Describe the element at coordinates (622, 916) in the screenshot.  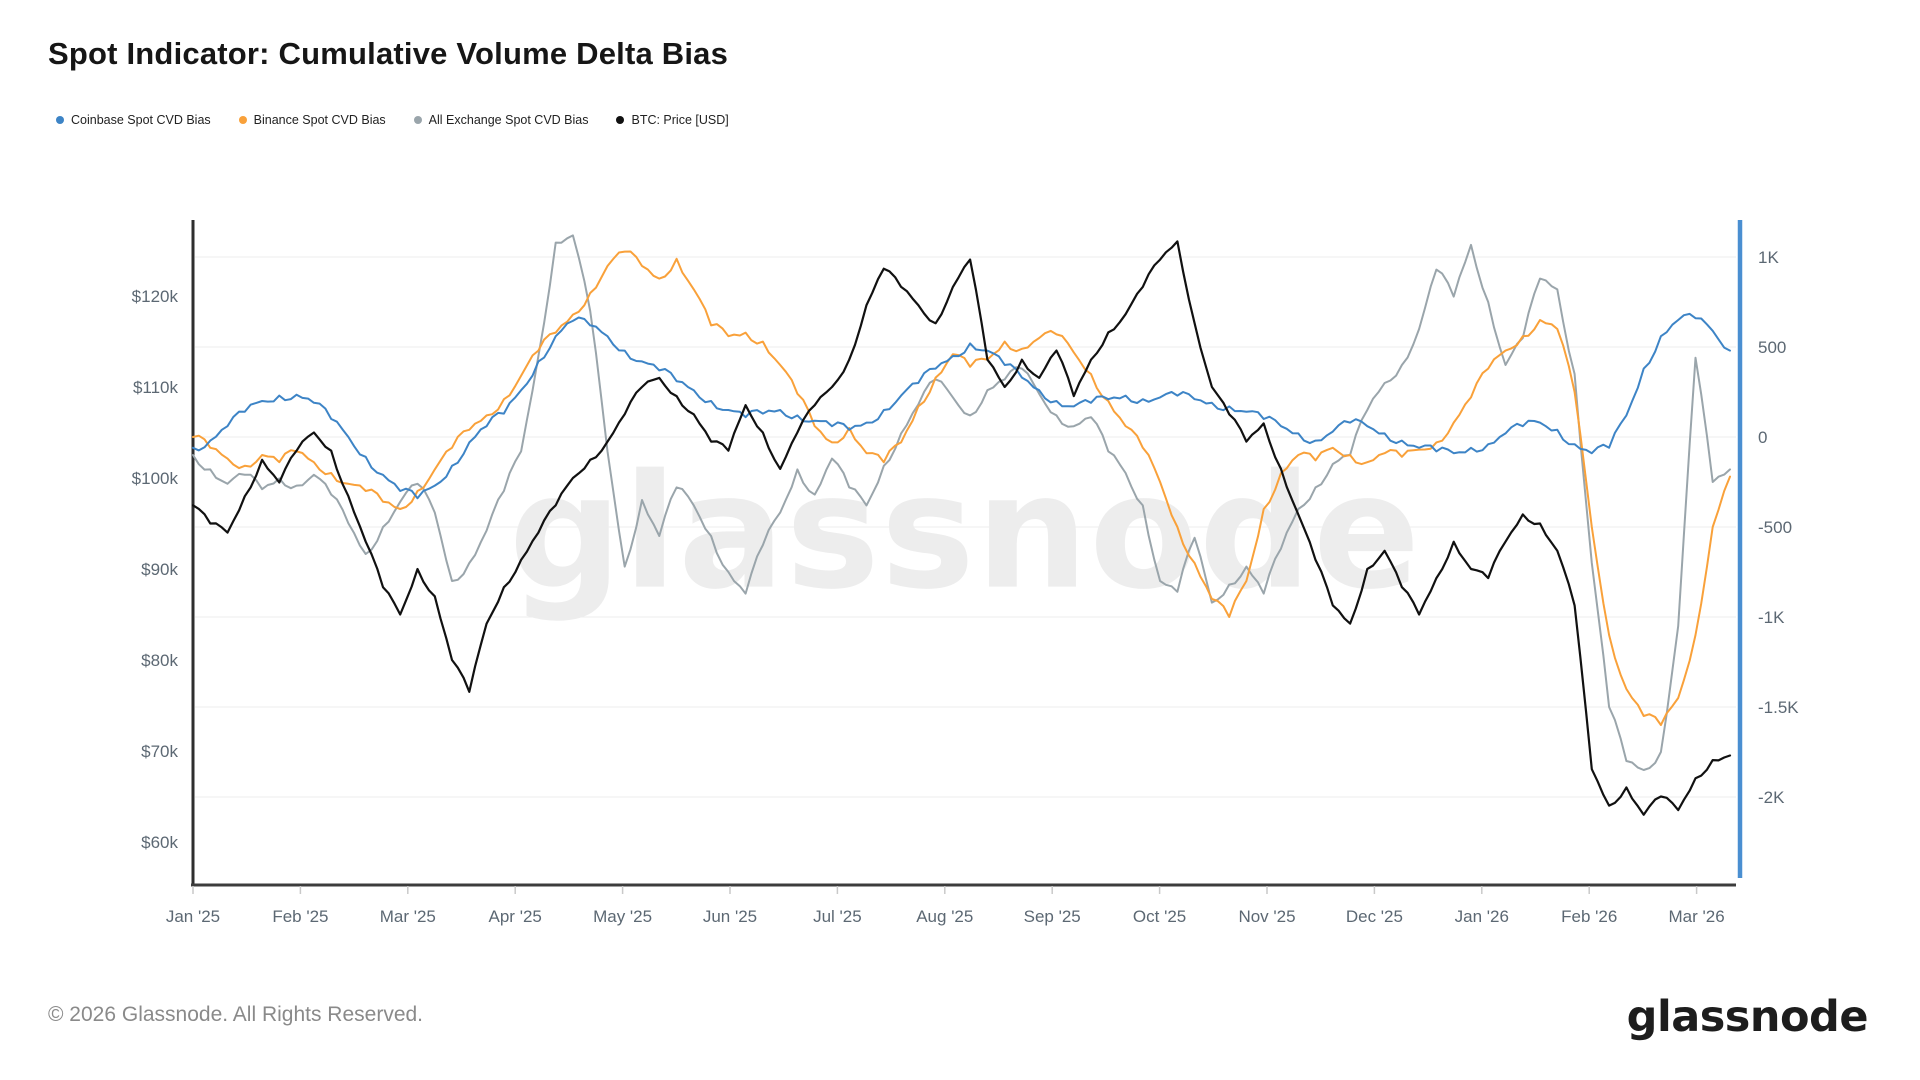
I see `x-axis-label: May '25` at that location.